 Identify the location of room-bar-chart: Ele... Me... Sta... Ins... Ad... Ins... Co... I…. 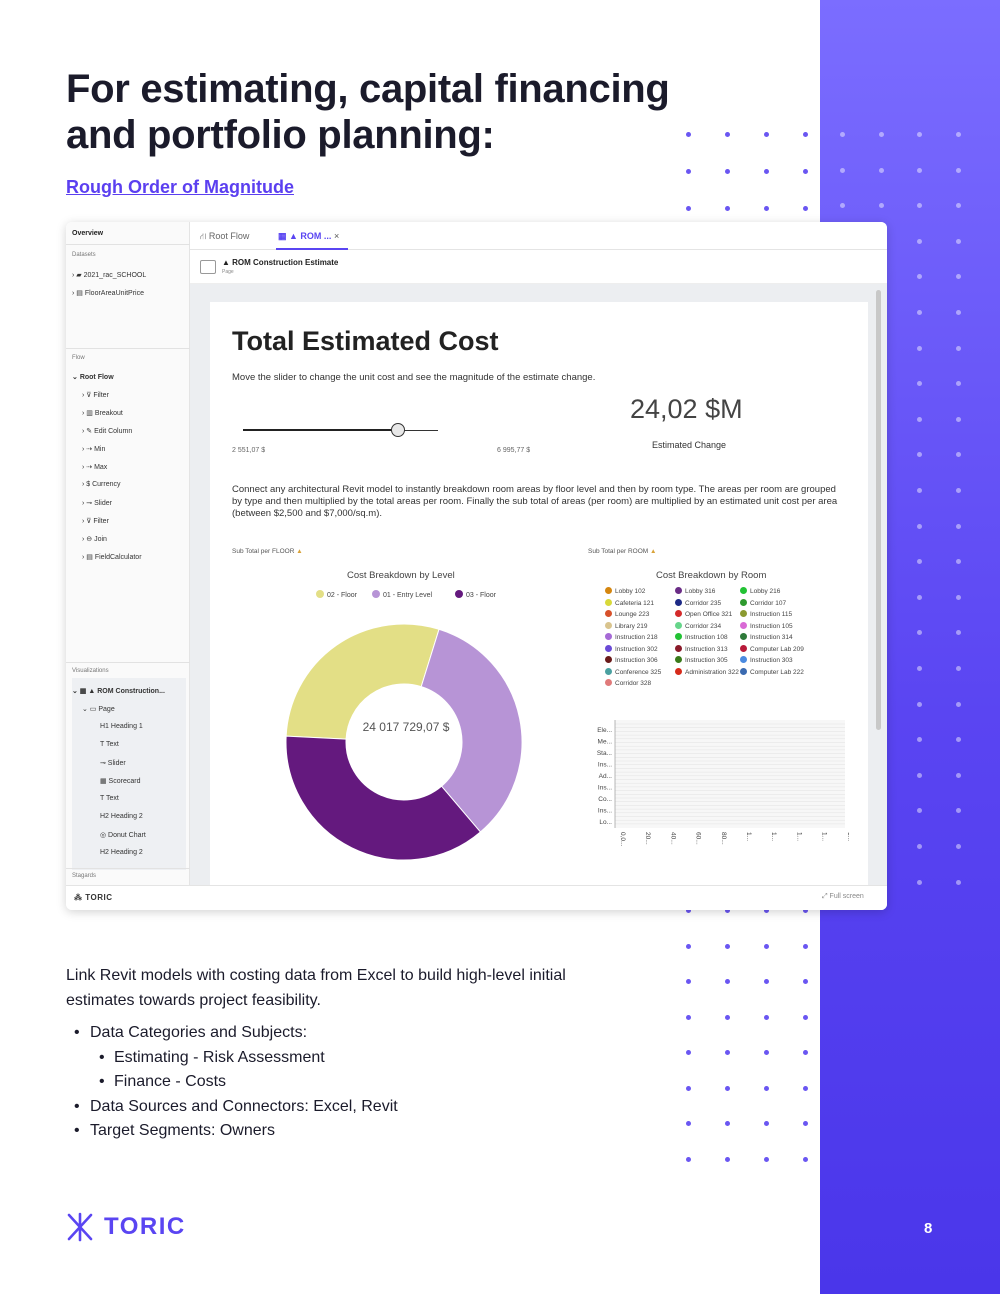
(723, 783).